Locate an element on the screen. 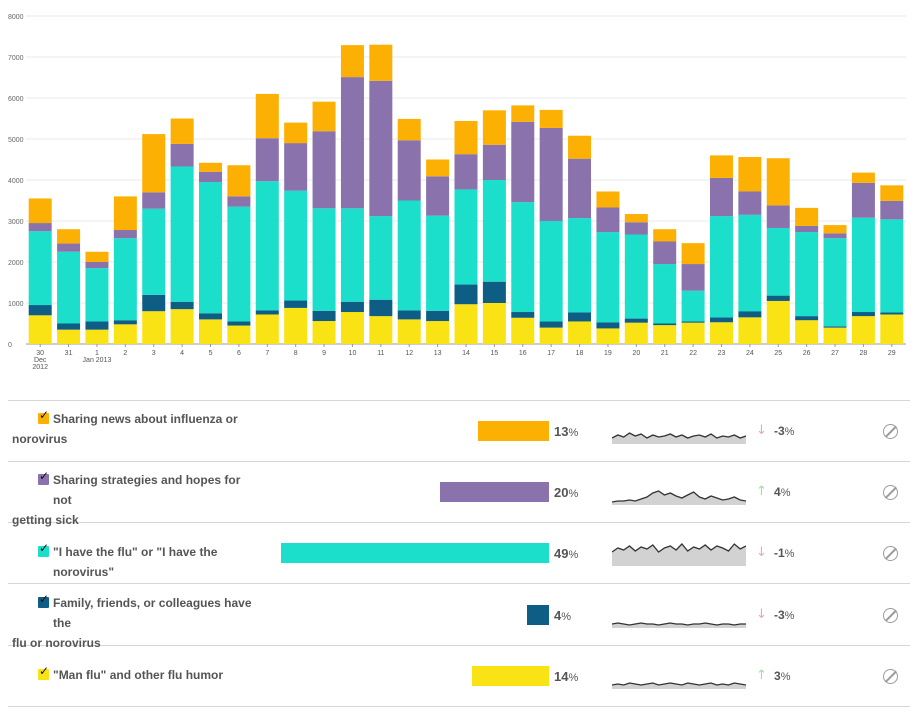 The width and height of the screenshot is (923, 707). x-tick-label: 24 is located at coordinates (750, 353).